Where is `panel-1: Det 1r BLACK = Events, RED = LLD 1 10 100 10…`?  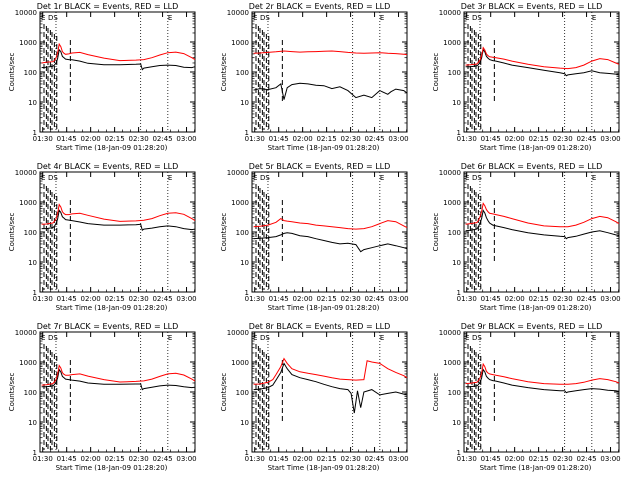
panel-1: Det 1r BLACK = Events, RED = LLD 1 10 100 10… is located at coordinates (102, 77).